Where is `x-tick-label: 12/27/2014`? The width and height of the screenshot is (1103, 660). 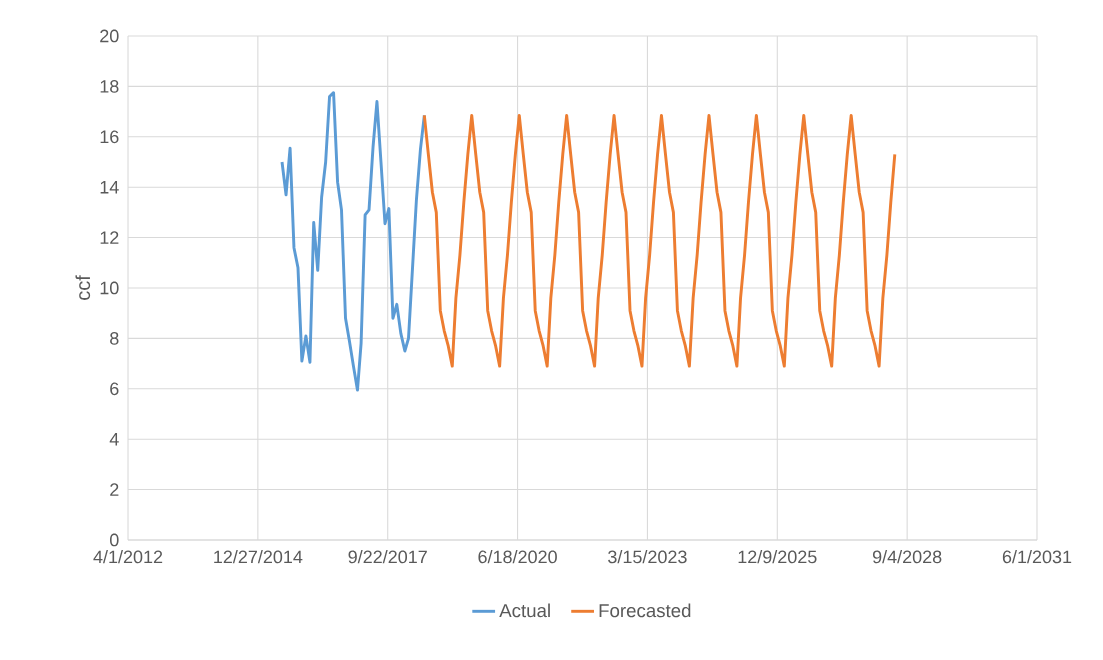
x-tick-label: 12/27/2014 is located at coordinates (258, 557).